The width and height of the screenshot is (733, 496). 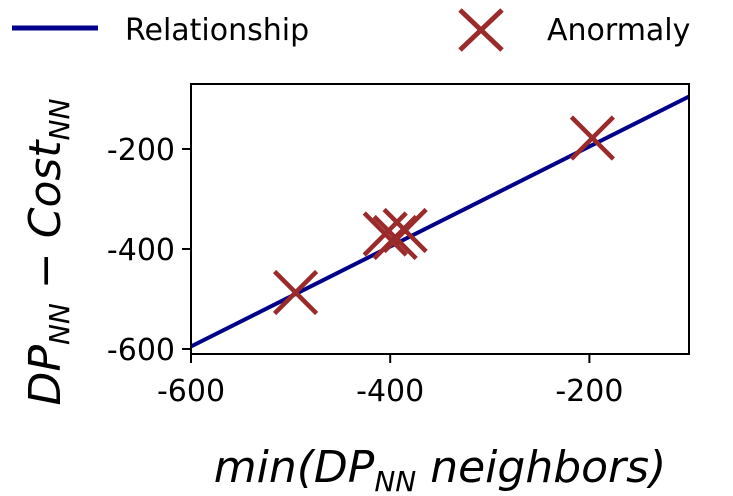 What do you see at coordinates (45, 270) in the screenshot?
I see `y-label-minus: −` at bounding box center [45, 270].